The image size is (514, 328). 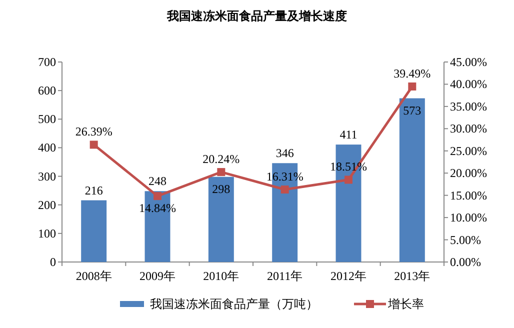 What do you see at coordinates (465, 262) in the screenshot?
I see `y2-tick-label: 0.00%` at bounding box center [465, 262].